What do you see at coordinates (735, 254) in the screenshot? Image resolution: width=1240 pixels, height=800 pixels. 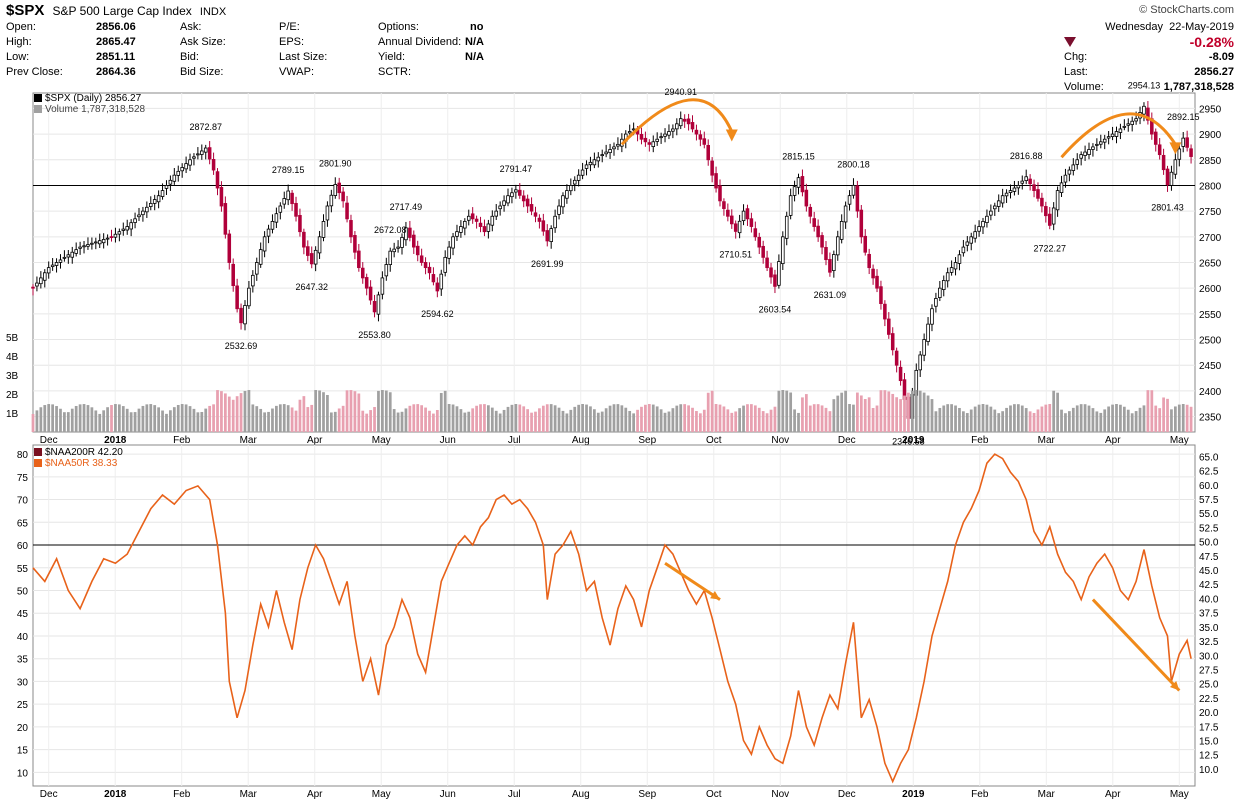 I see `price-annotation: 2710.51` at bounding box center [735, 254].